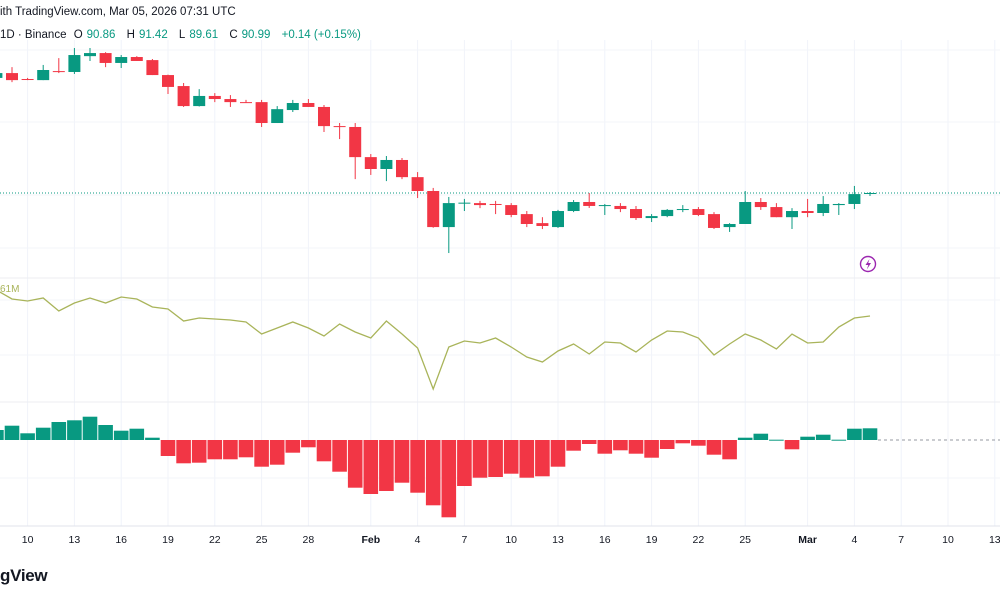  I want to click on x-tick-label: 25, so click(745, 540).